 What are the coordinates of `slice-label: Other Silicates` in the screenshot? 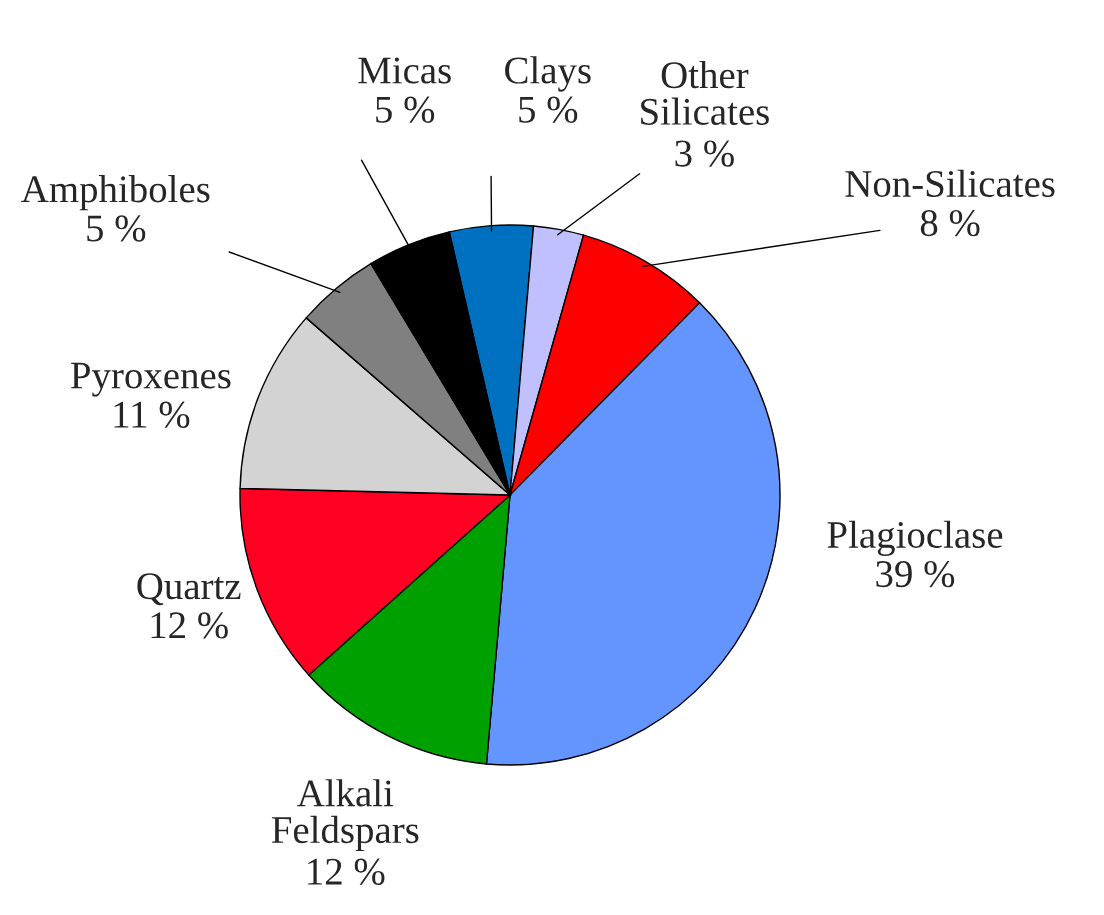 It's located at (705, 92).